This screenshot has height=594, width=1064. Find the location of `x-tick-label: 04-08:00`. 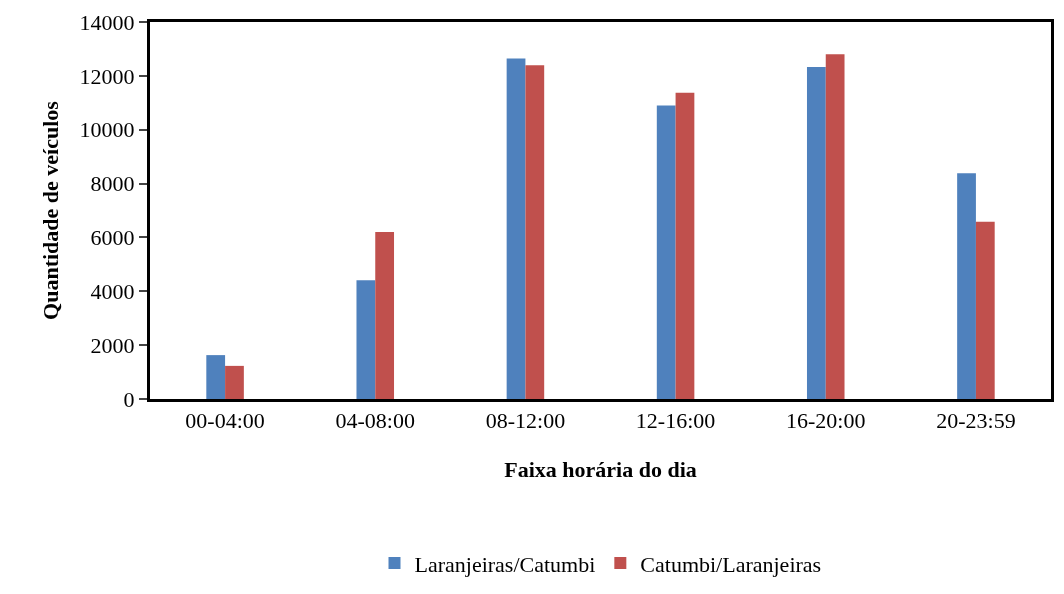

x-tick-label: 04-08:00 is located at coordinates (375, 421).